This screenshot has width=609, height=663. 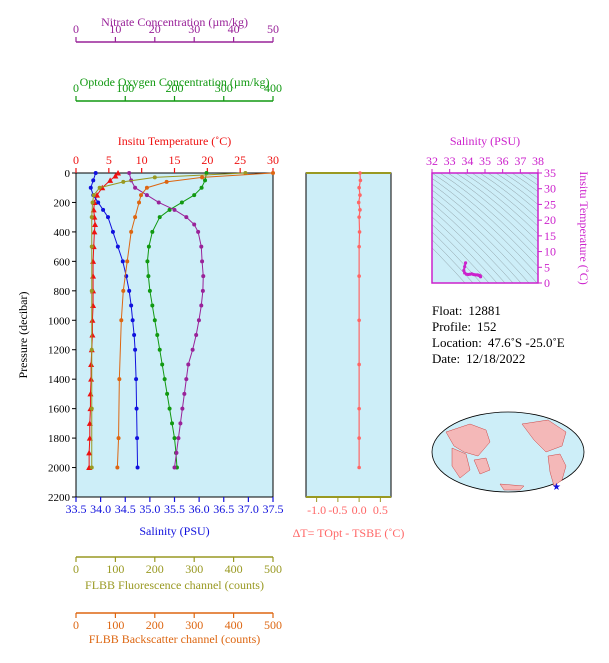 I want to click on ts-x-tick-label: 33, so click(x=450, y=161).